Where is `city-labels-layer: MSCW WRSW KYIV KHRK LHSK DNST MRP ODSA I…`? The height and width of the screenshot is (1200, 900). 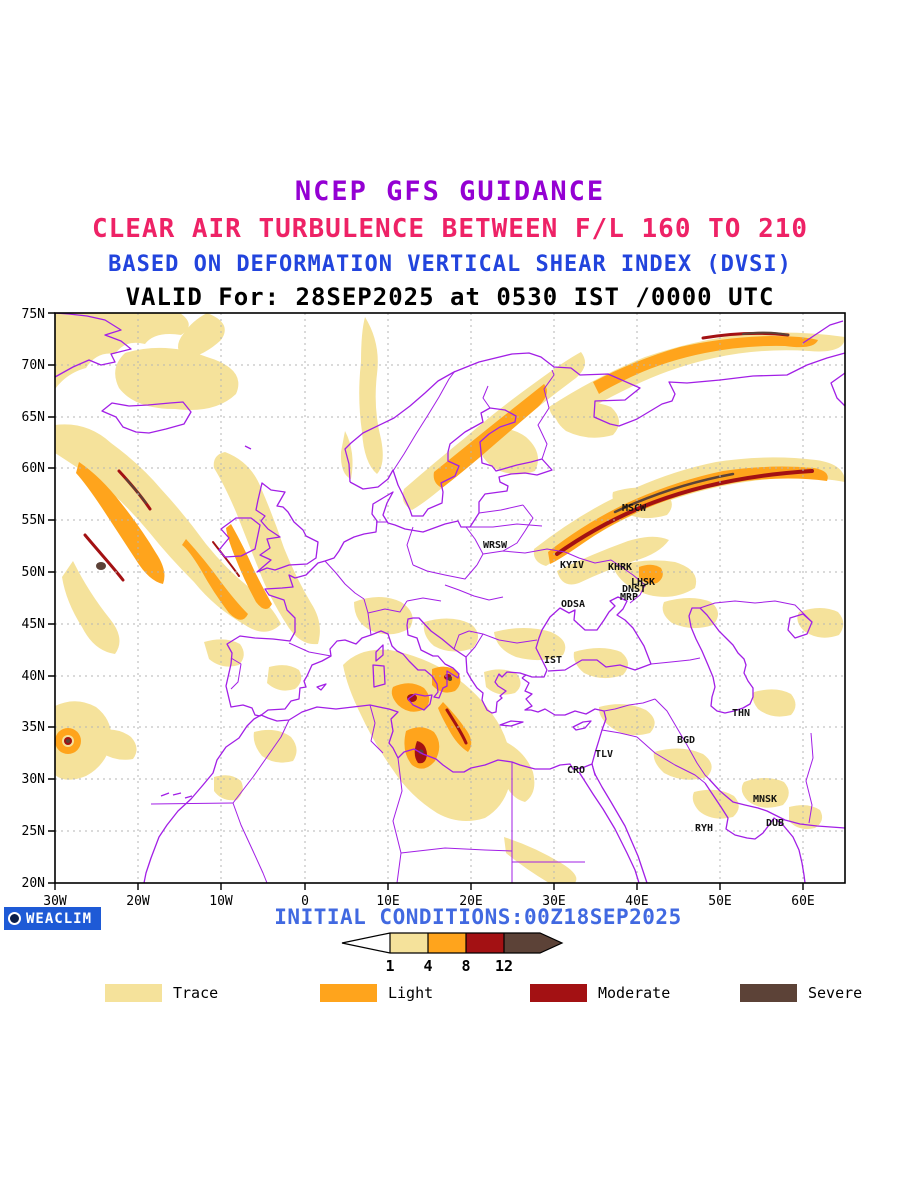 city-labels-layer: MSCW WRSW KYIV KHRK LHSK DNST MRP ODSA I… is located at coordinates (633, 668).